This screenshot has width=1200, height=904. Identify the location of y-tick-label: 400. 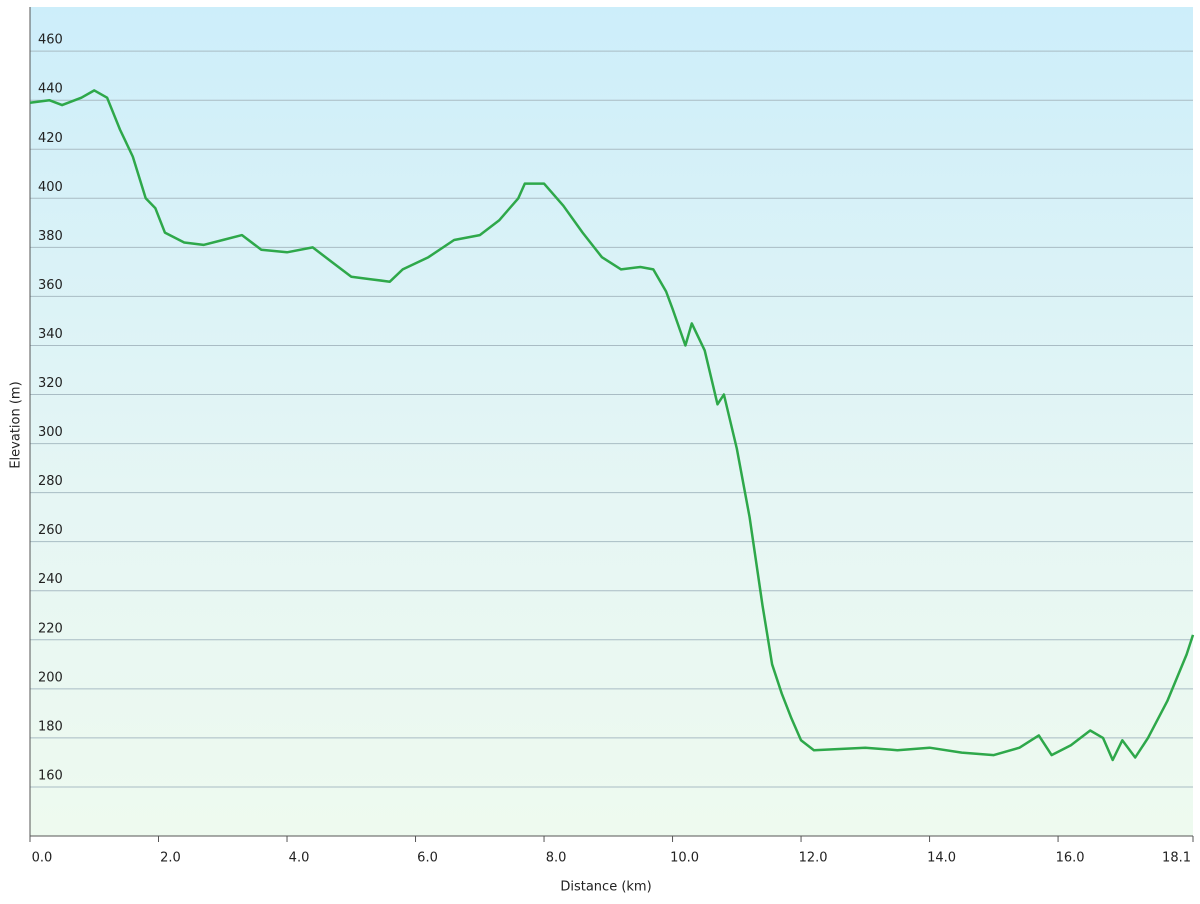
(50, 187).